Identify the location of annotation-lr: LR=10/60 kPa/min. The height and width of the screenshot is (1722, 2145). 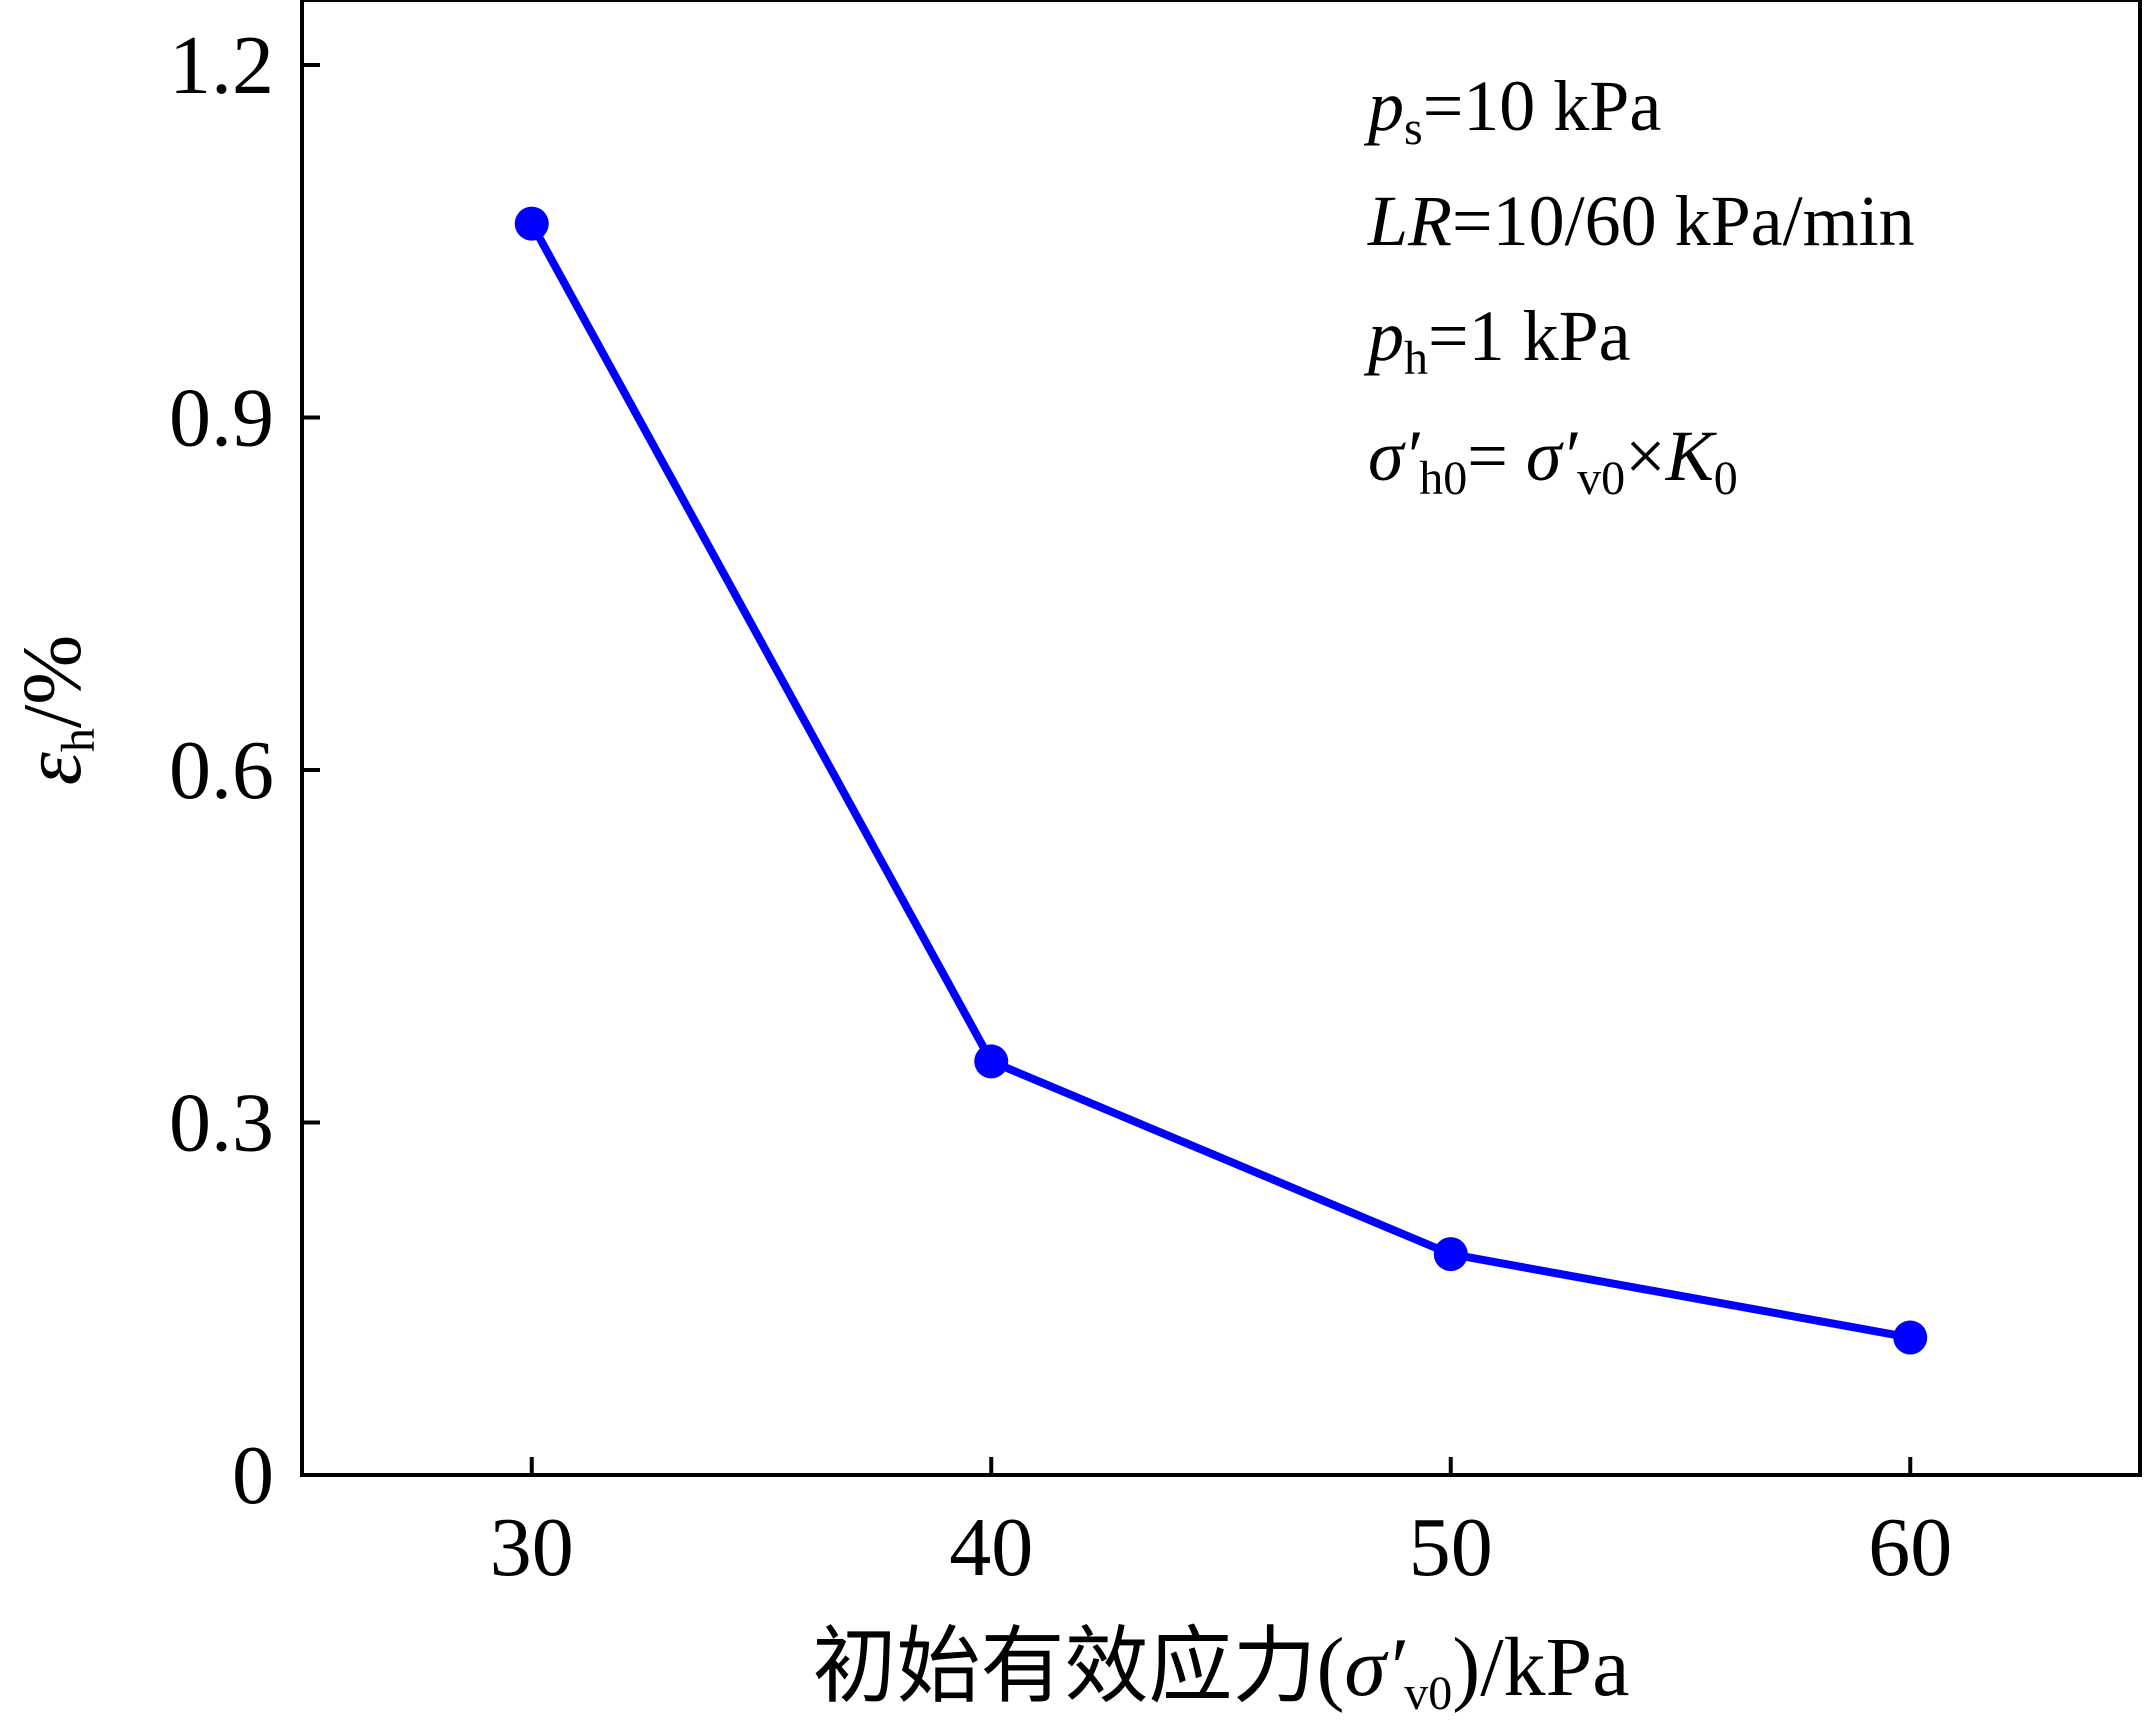
(1641, 221).